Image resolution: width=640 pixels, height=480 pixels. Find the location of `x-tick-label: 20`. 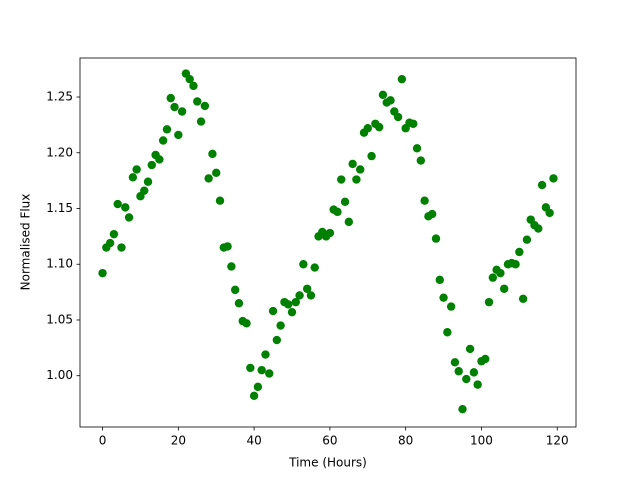

x-tick-label: 20 is located at coordinates (178, 441).